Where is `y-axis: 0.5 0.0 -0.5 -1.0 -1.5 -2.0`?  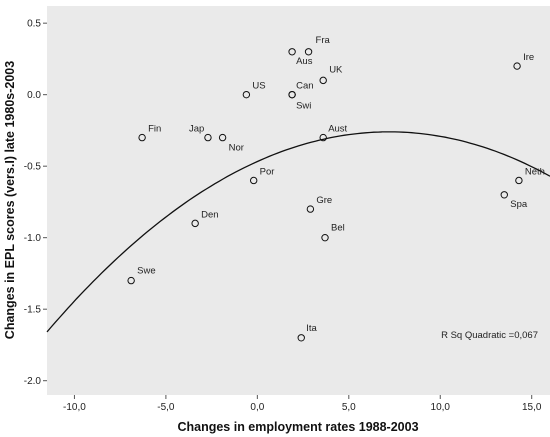 y-axis: 0.5 0.0 -0.5 -1.0 -1.5 -2.0 is located at coordinates (35, 203).